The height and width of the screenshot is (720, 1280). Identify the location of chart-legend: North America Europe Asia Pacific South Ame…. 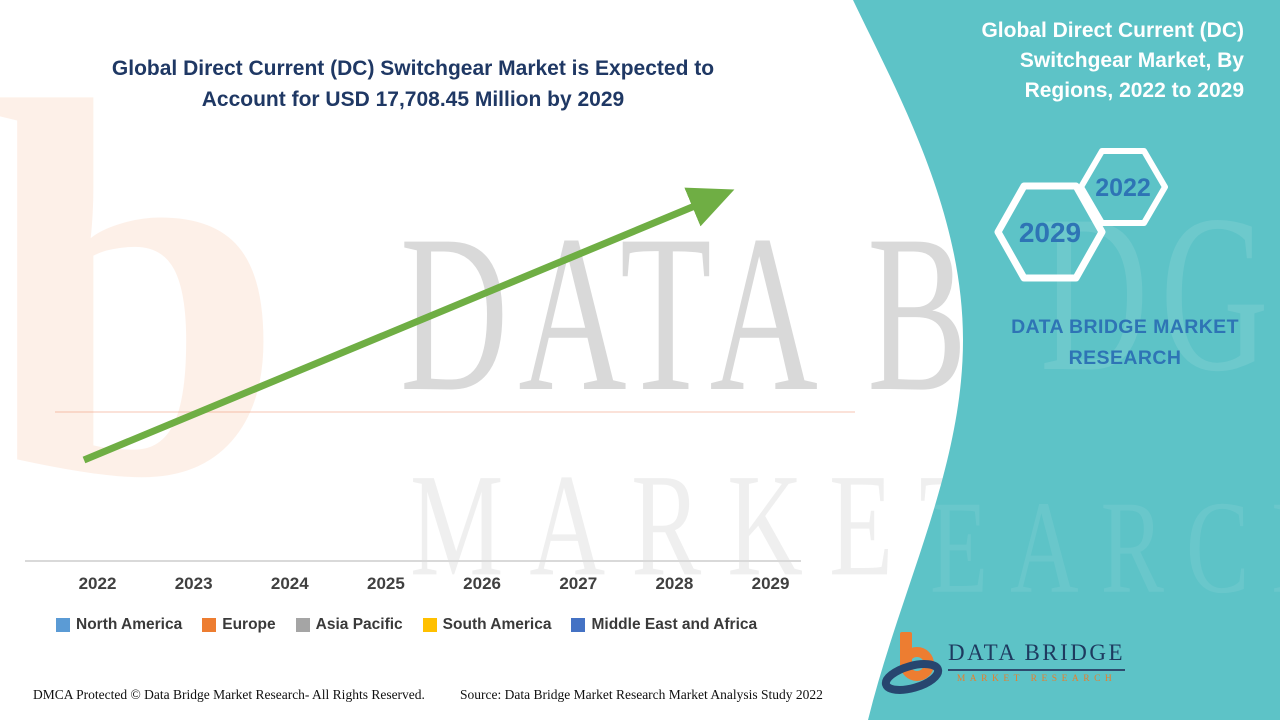
(406, 625).